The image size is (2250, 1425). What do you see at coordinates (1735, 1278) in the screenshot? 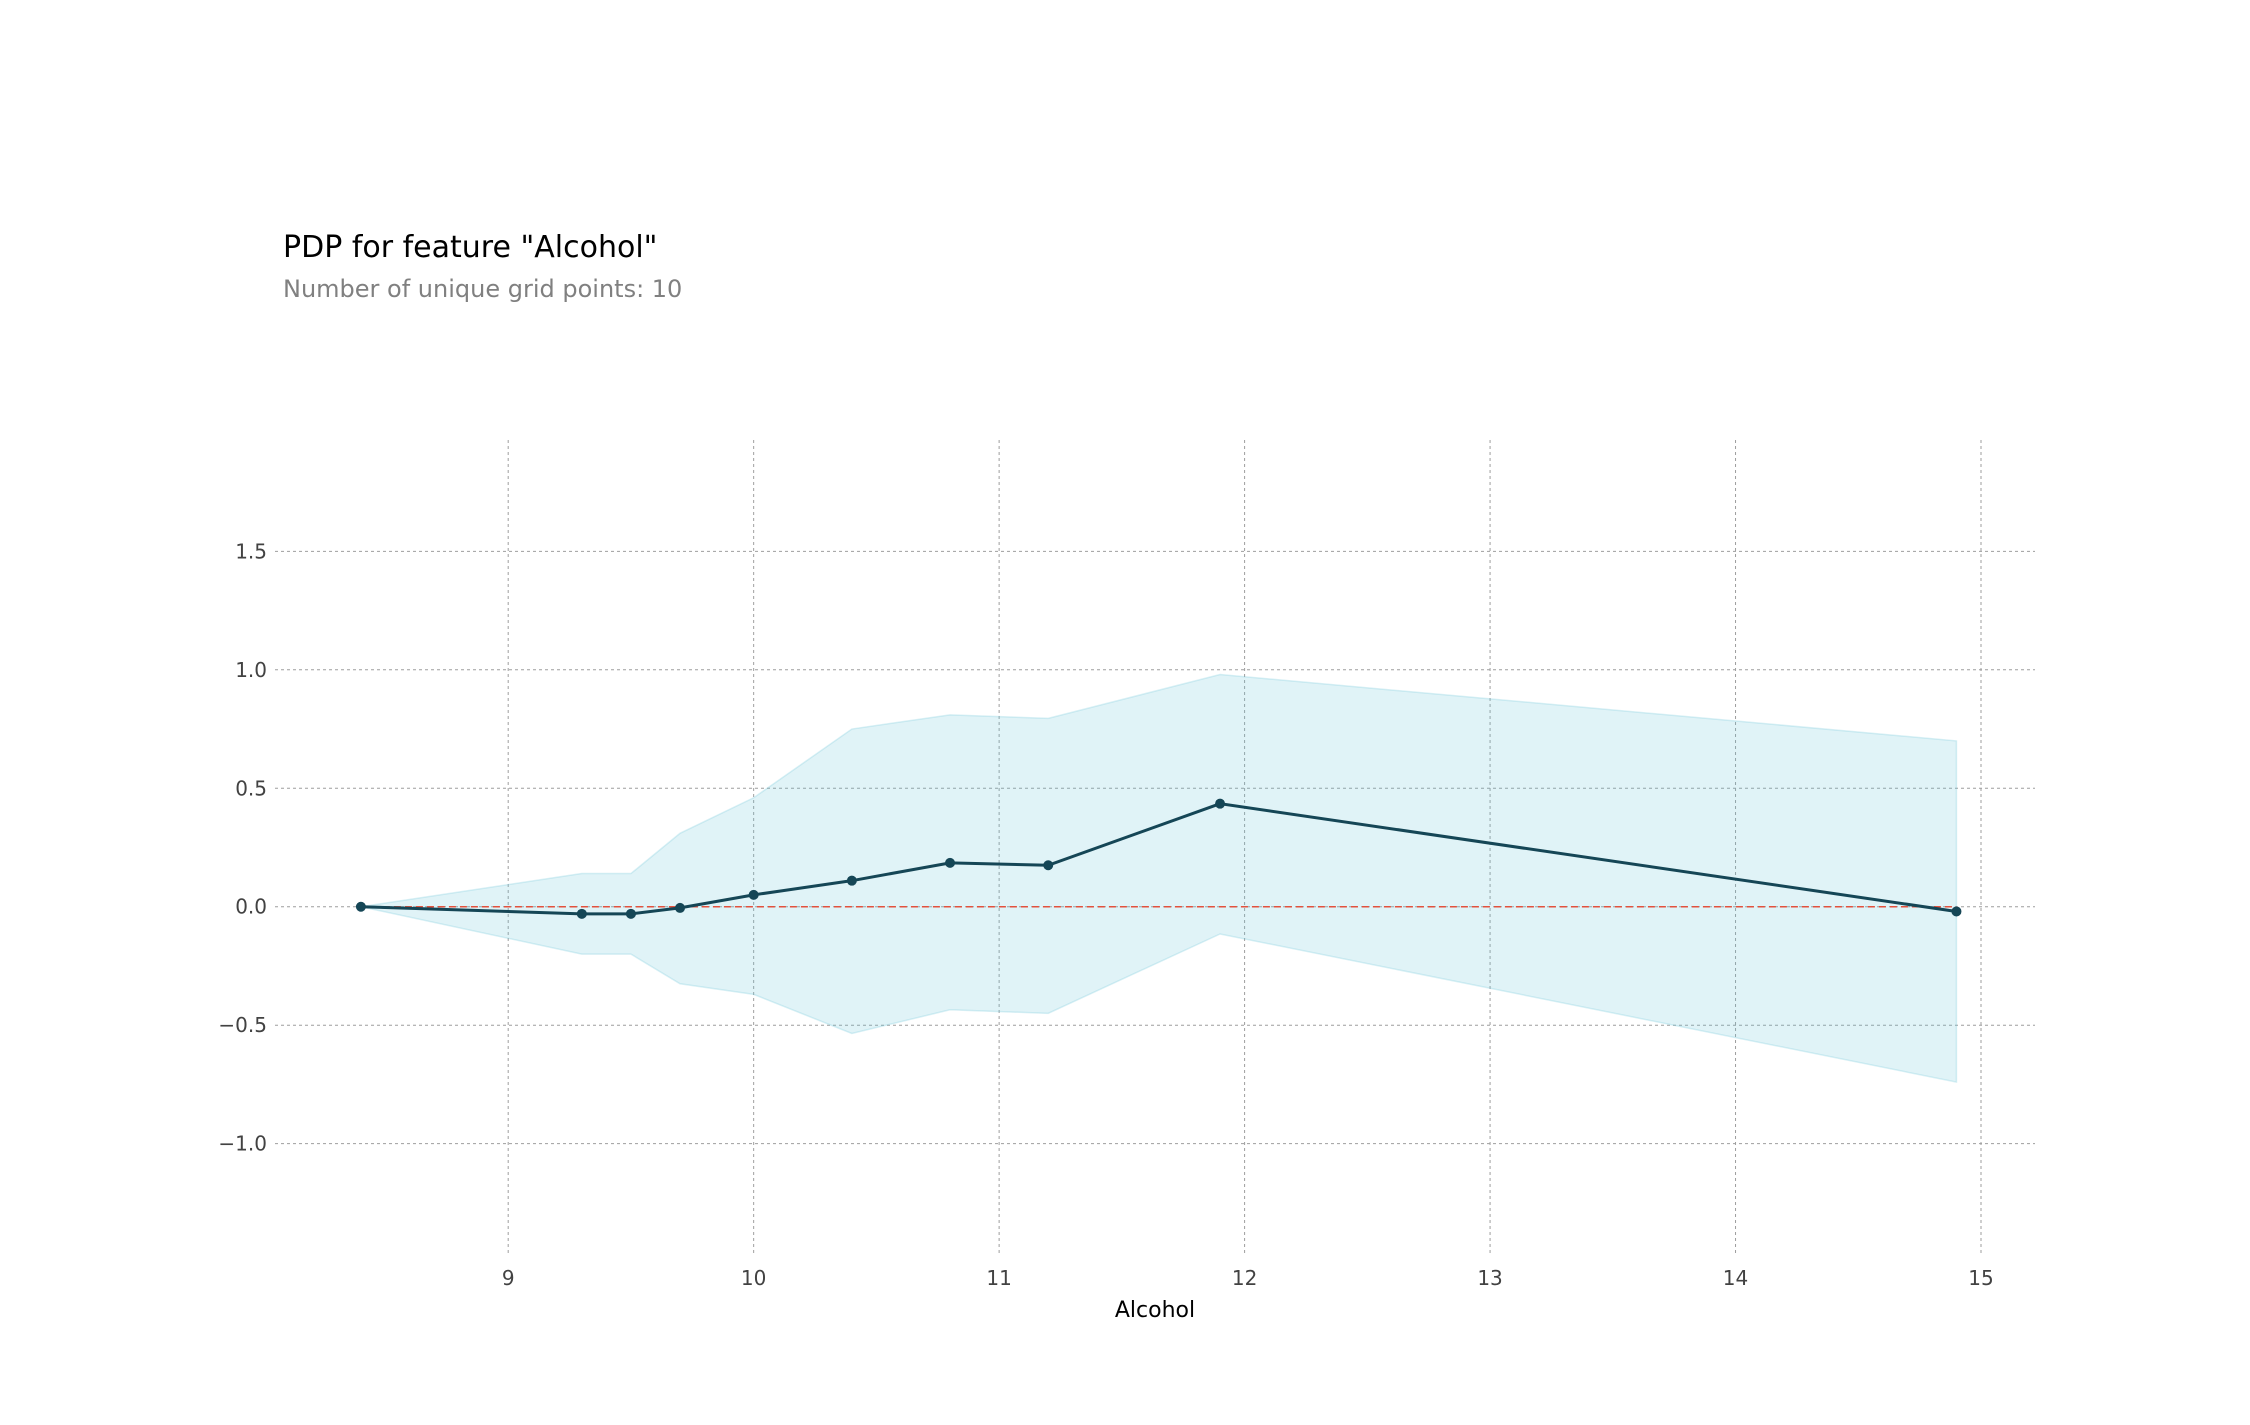
I see `x-tick-label: 14` at bounding box center [1735, 1278].